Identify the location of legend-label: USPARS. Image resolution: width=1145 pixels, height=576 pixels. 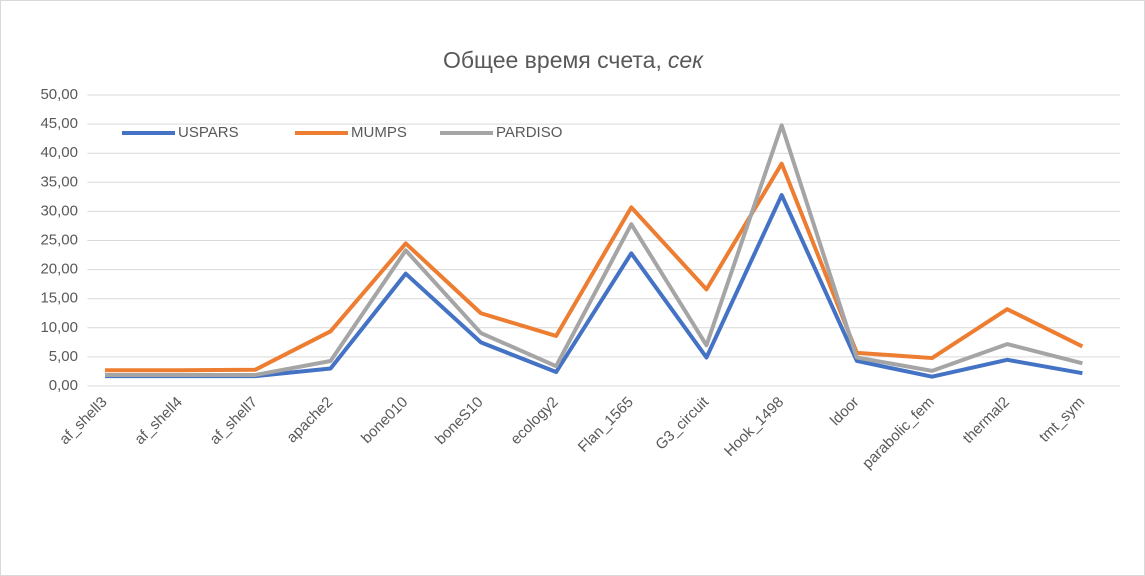
(208, 132).